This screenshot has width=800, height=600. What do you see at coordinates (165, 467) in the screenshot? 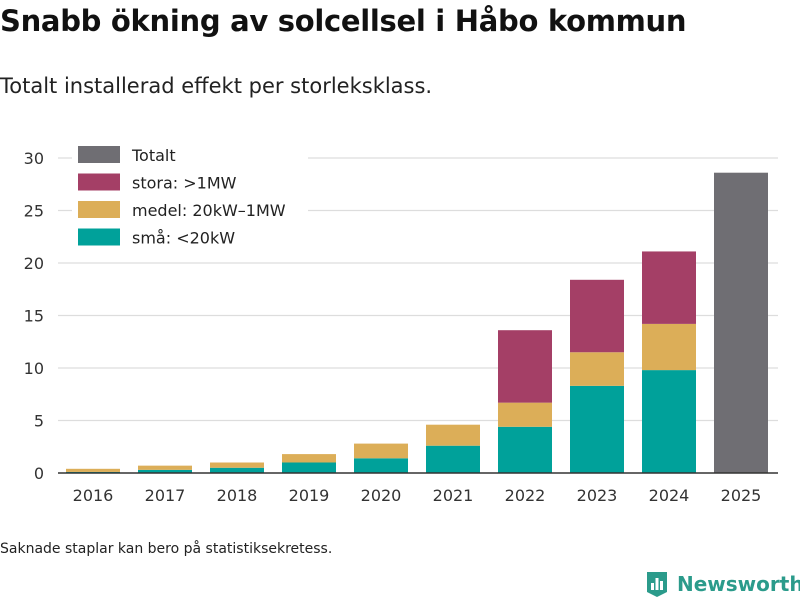
I see `bar-medium-2017` at bounding box center [165, 467].